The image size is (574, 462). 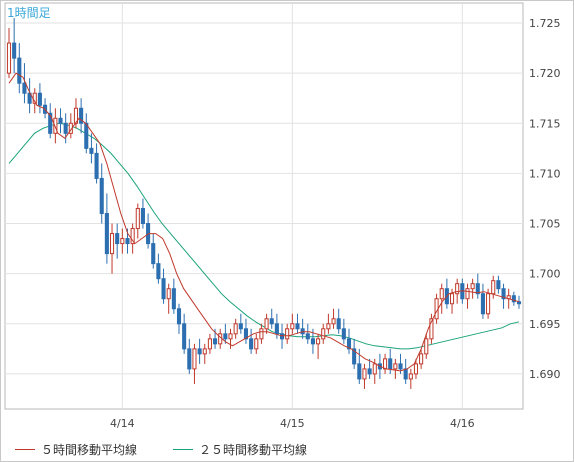 I want to click on y-tick-label: 1.700, so click(x=545, y=274).